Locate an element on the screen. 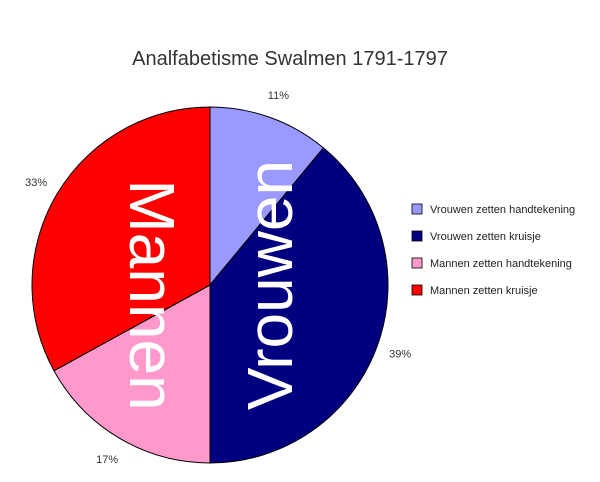 This screenshot has height=482, width=600. chart-title: Analfabetisme Swalmen 1791-1797 is located at coordinates (290, 59).